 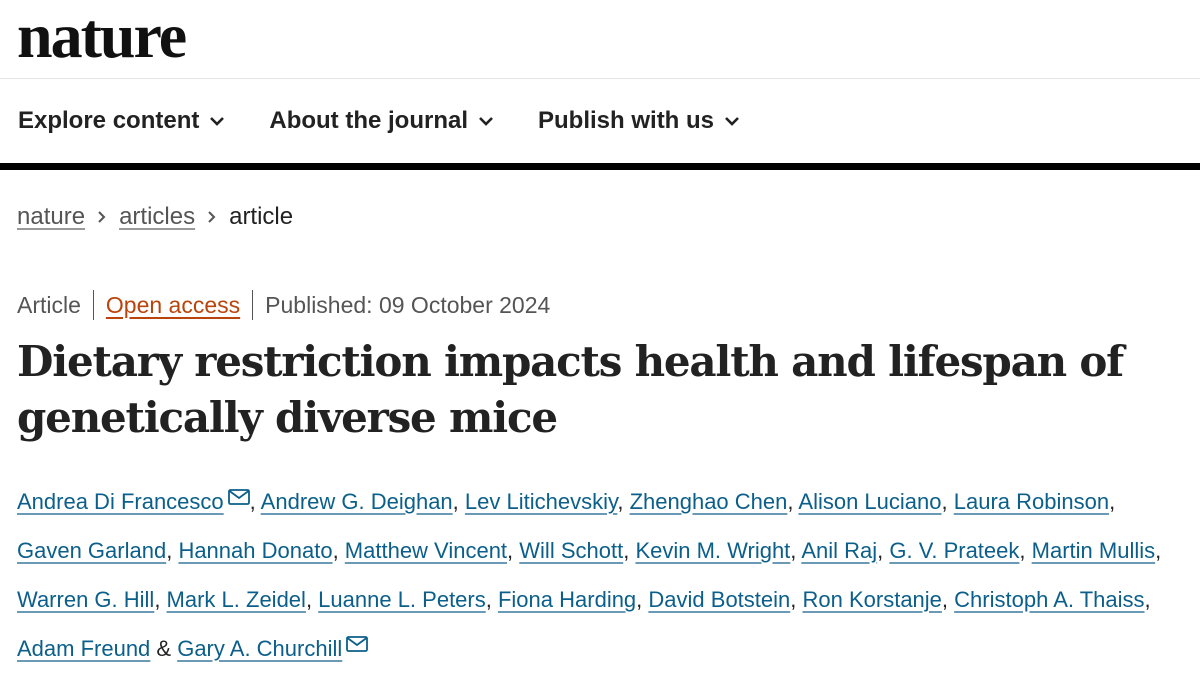 What do you see at coordinates (92, 550) in the screenshot?
I see `author-link: Gaven Garland` at bounding box center [92, 550].